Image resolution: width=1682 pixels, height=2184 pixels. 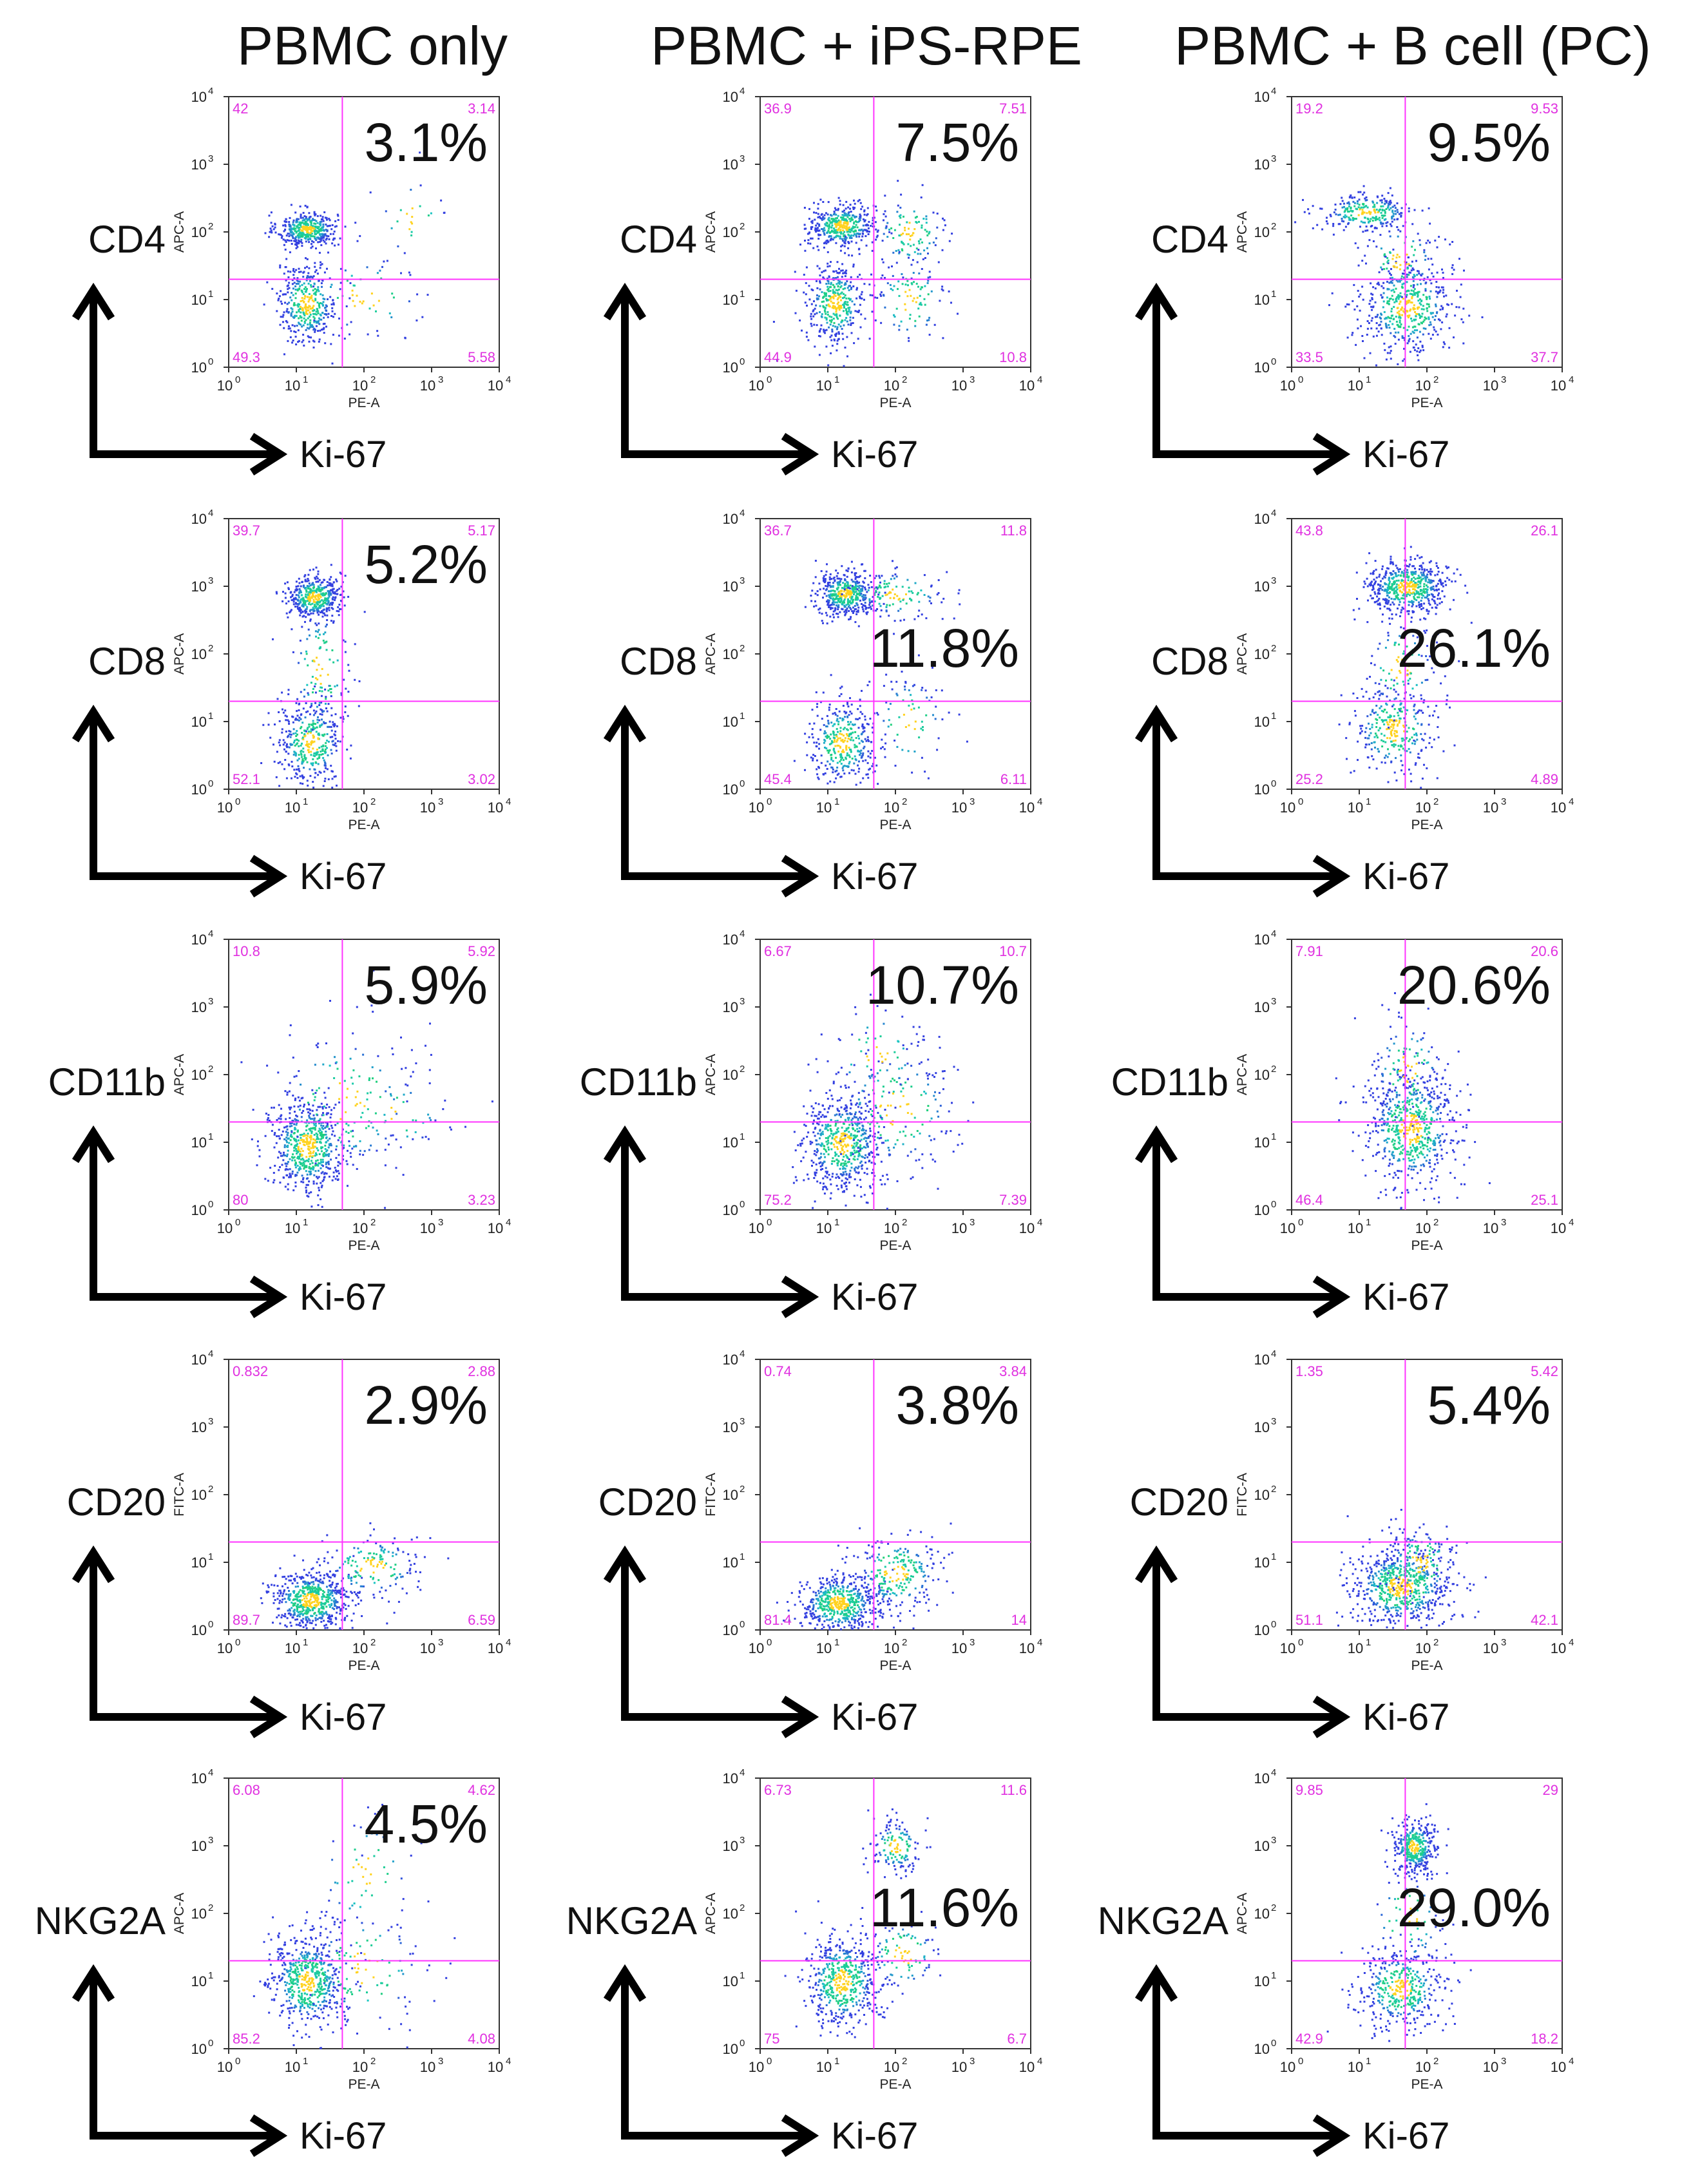 What do you see at coordinates (778, 357) in the screenshot?
I see `quadrant-ll-value: 44.9` at bounding box center [778, 357].